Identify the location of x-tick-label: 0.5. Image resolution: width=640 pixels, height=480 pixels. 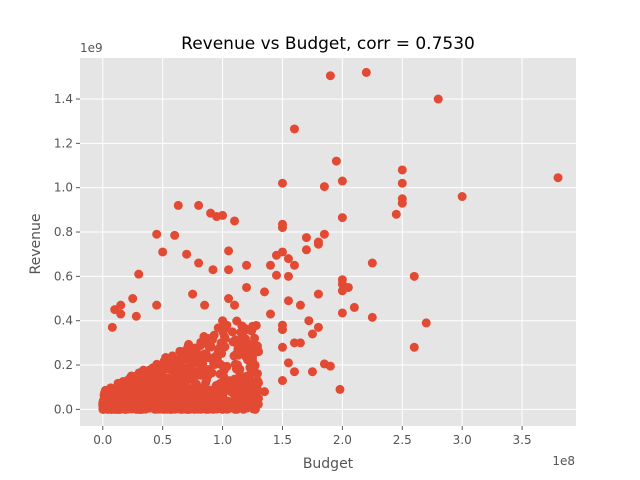
(162, 440).